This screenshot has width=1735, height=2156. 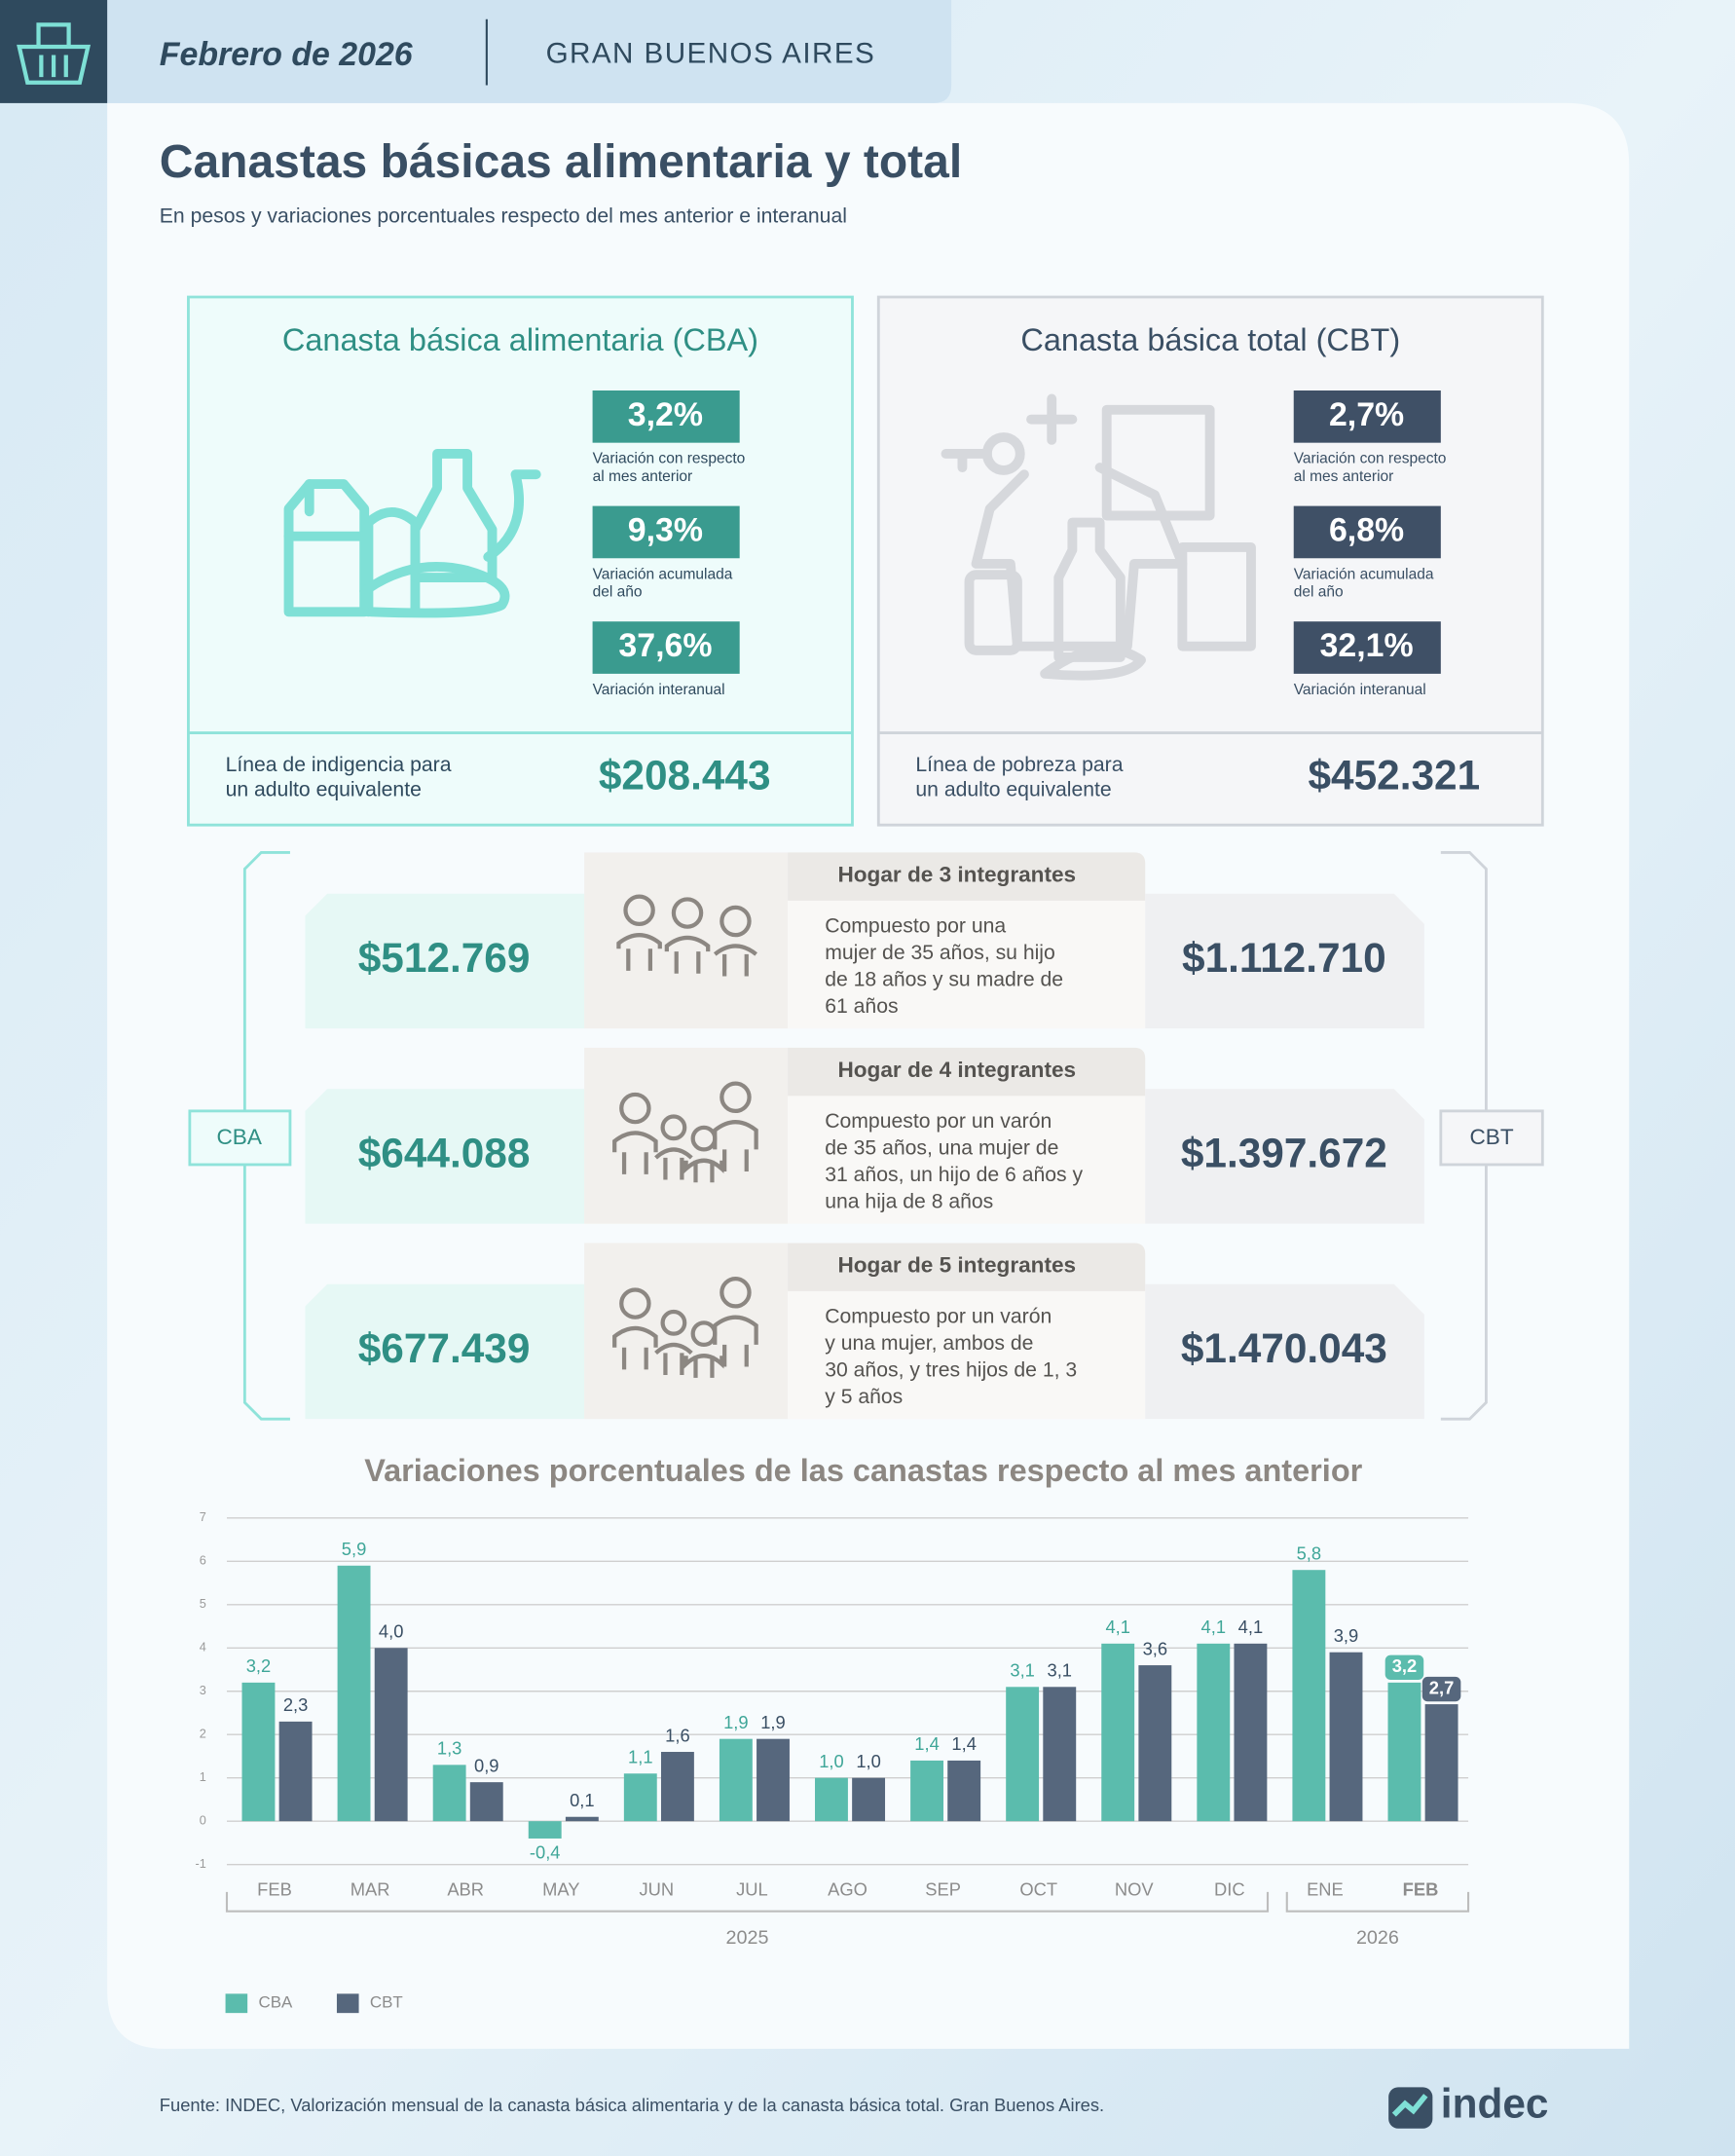 I want to click on value-label: 2,7, so click(x=1442, y=1687).